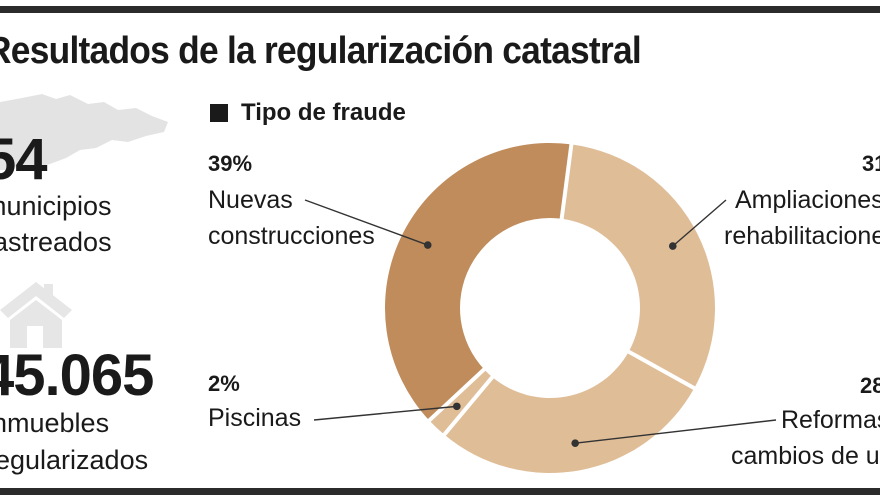  Describe the element at coordinates (224, 383) in the screenshot. I see `slice-pct-piscinas: 2%` at that location.